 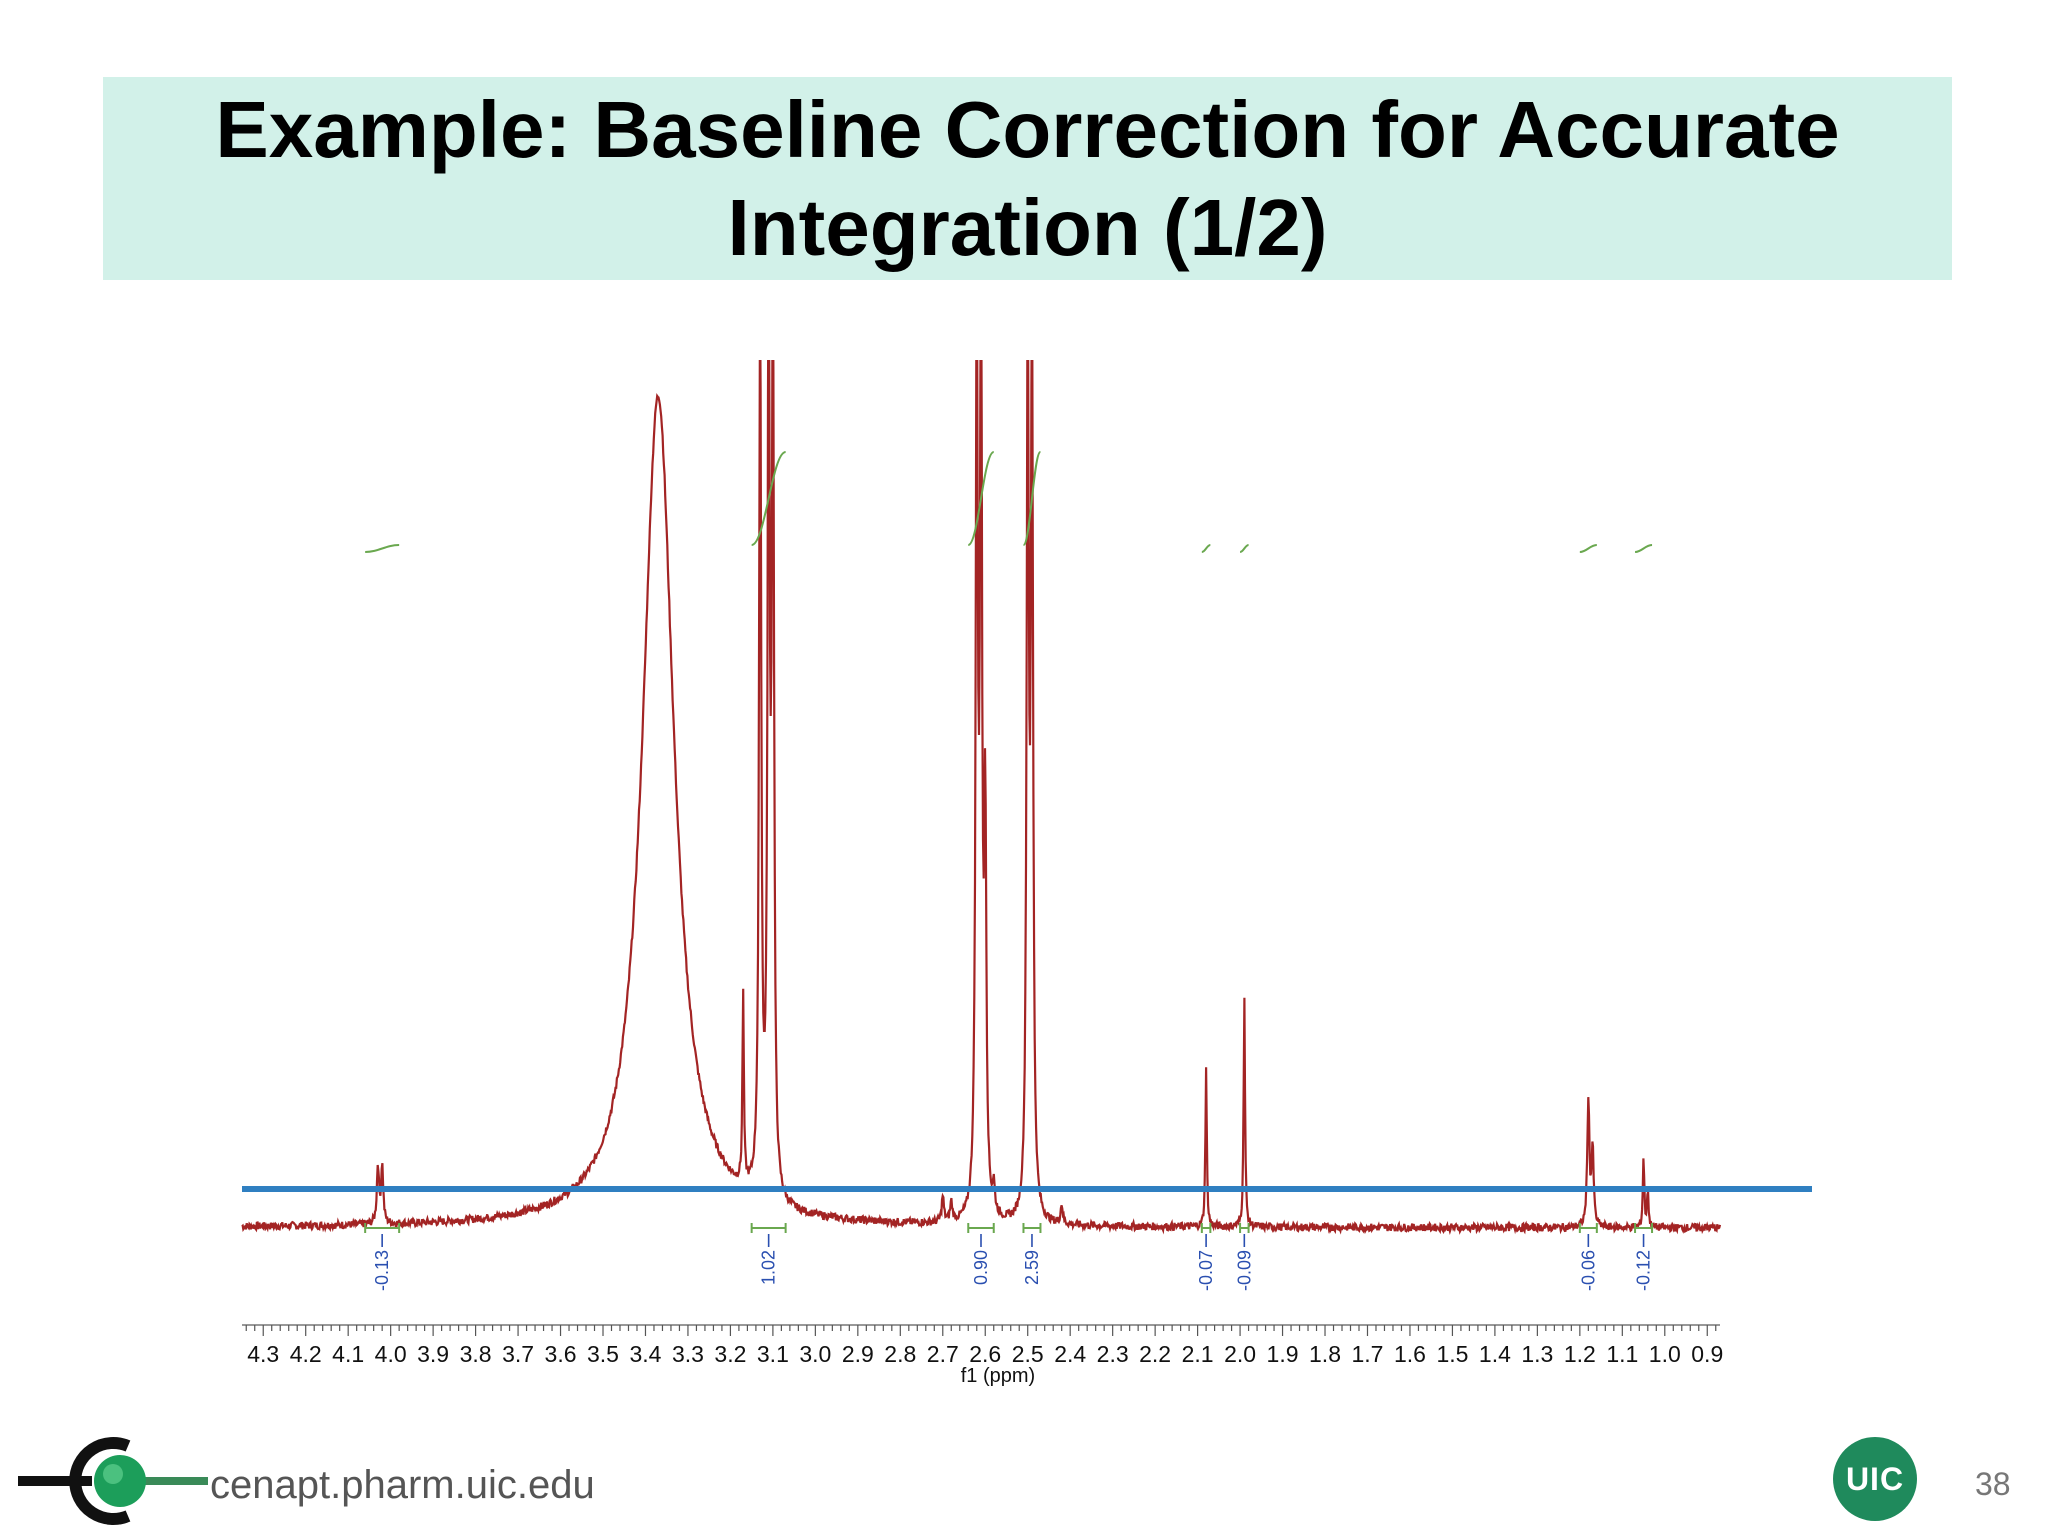 I want to click on x-tick-label: 3.0, so click(x=815, y=1354).